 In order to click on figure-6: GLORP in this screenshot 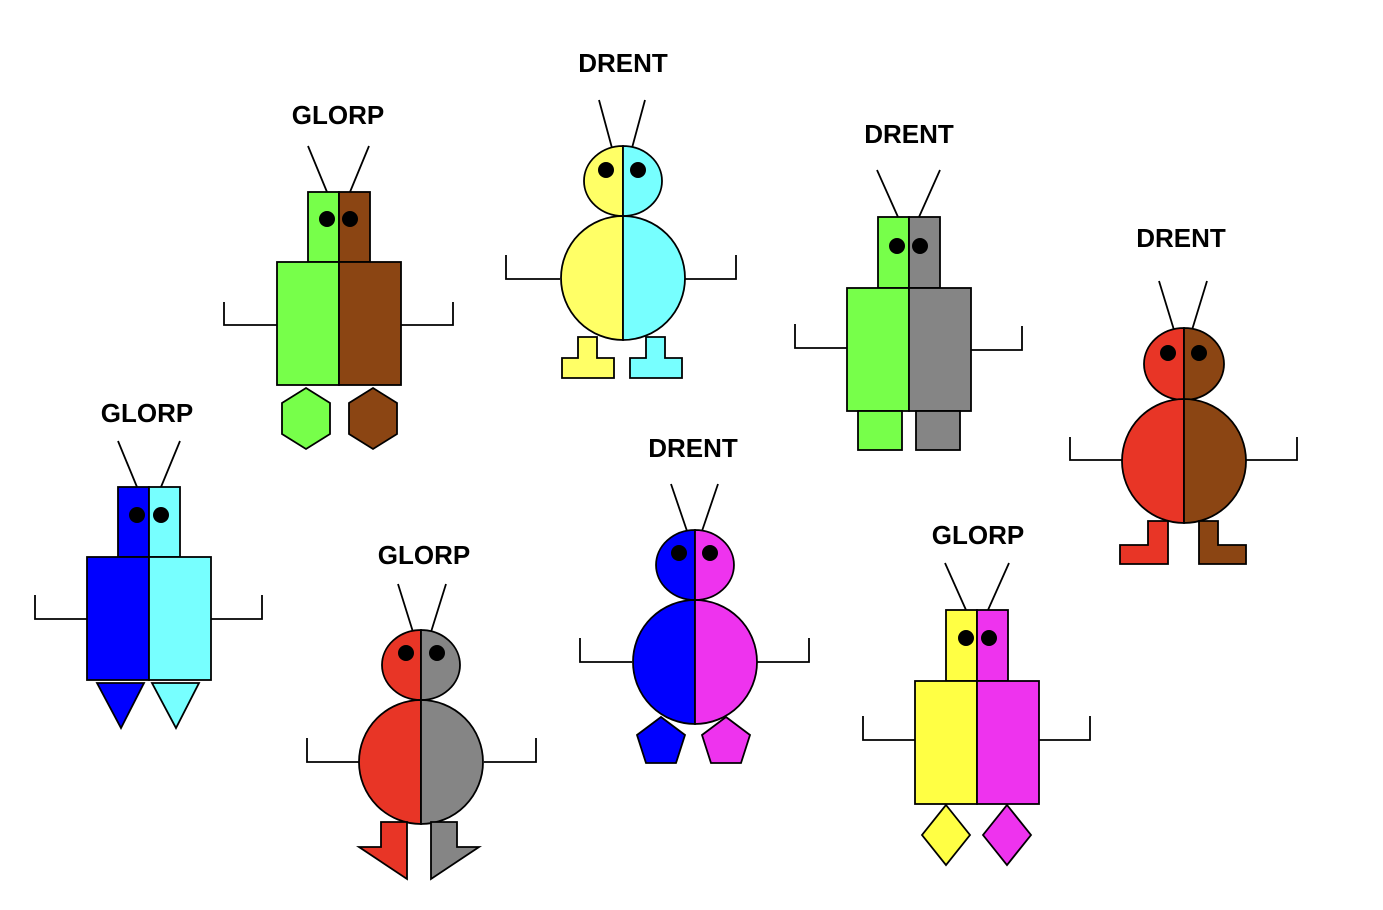, I will do `click(421, 709)`.